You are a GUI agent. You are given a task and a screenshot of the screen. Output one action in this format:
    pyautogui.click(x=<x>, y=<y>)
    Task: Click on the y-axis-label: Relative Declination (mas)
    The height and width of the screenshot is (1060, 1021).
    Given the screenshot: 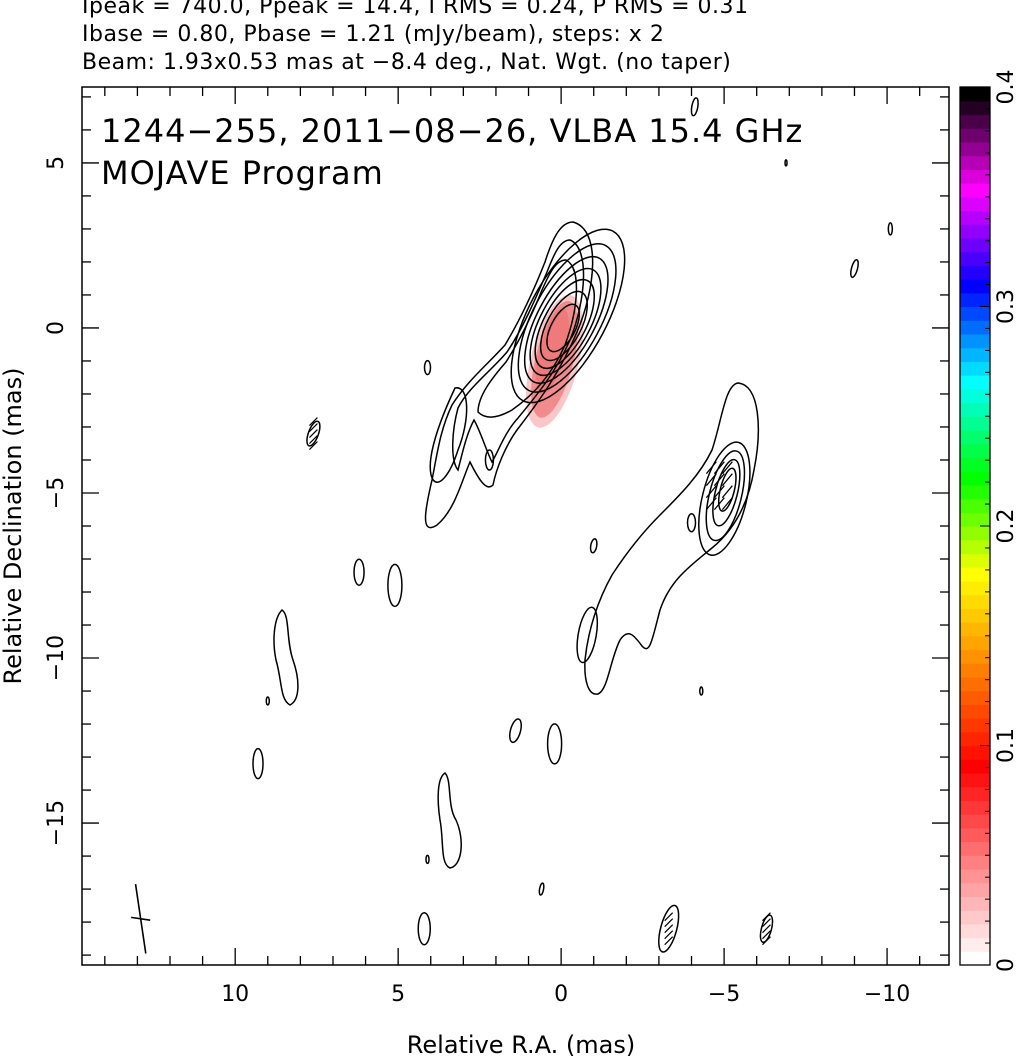 What is the action you would take?
    pyautogui.click(x=13, y=525)
    